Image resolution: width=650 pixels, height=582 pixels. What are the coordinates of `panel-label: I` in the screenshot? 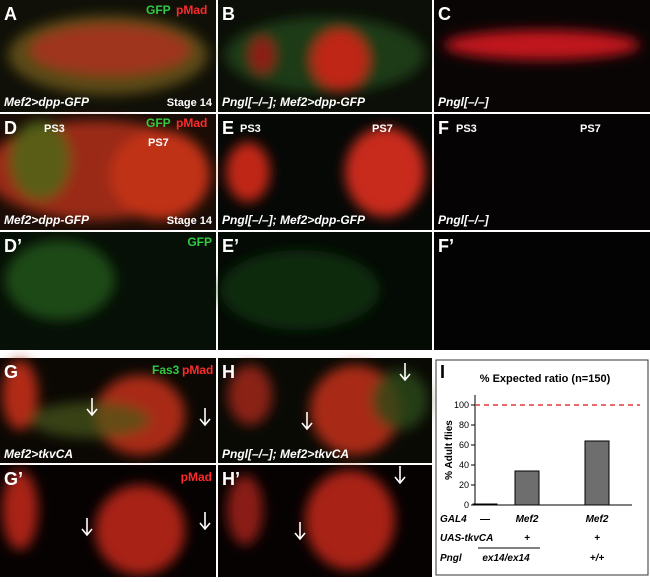 It's located at (442, 372).